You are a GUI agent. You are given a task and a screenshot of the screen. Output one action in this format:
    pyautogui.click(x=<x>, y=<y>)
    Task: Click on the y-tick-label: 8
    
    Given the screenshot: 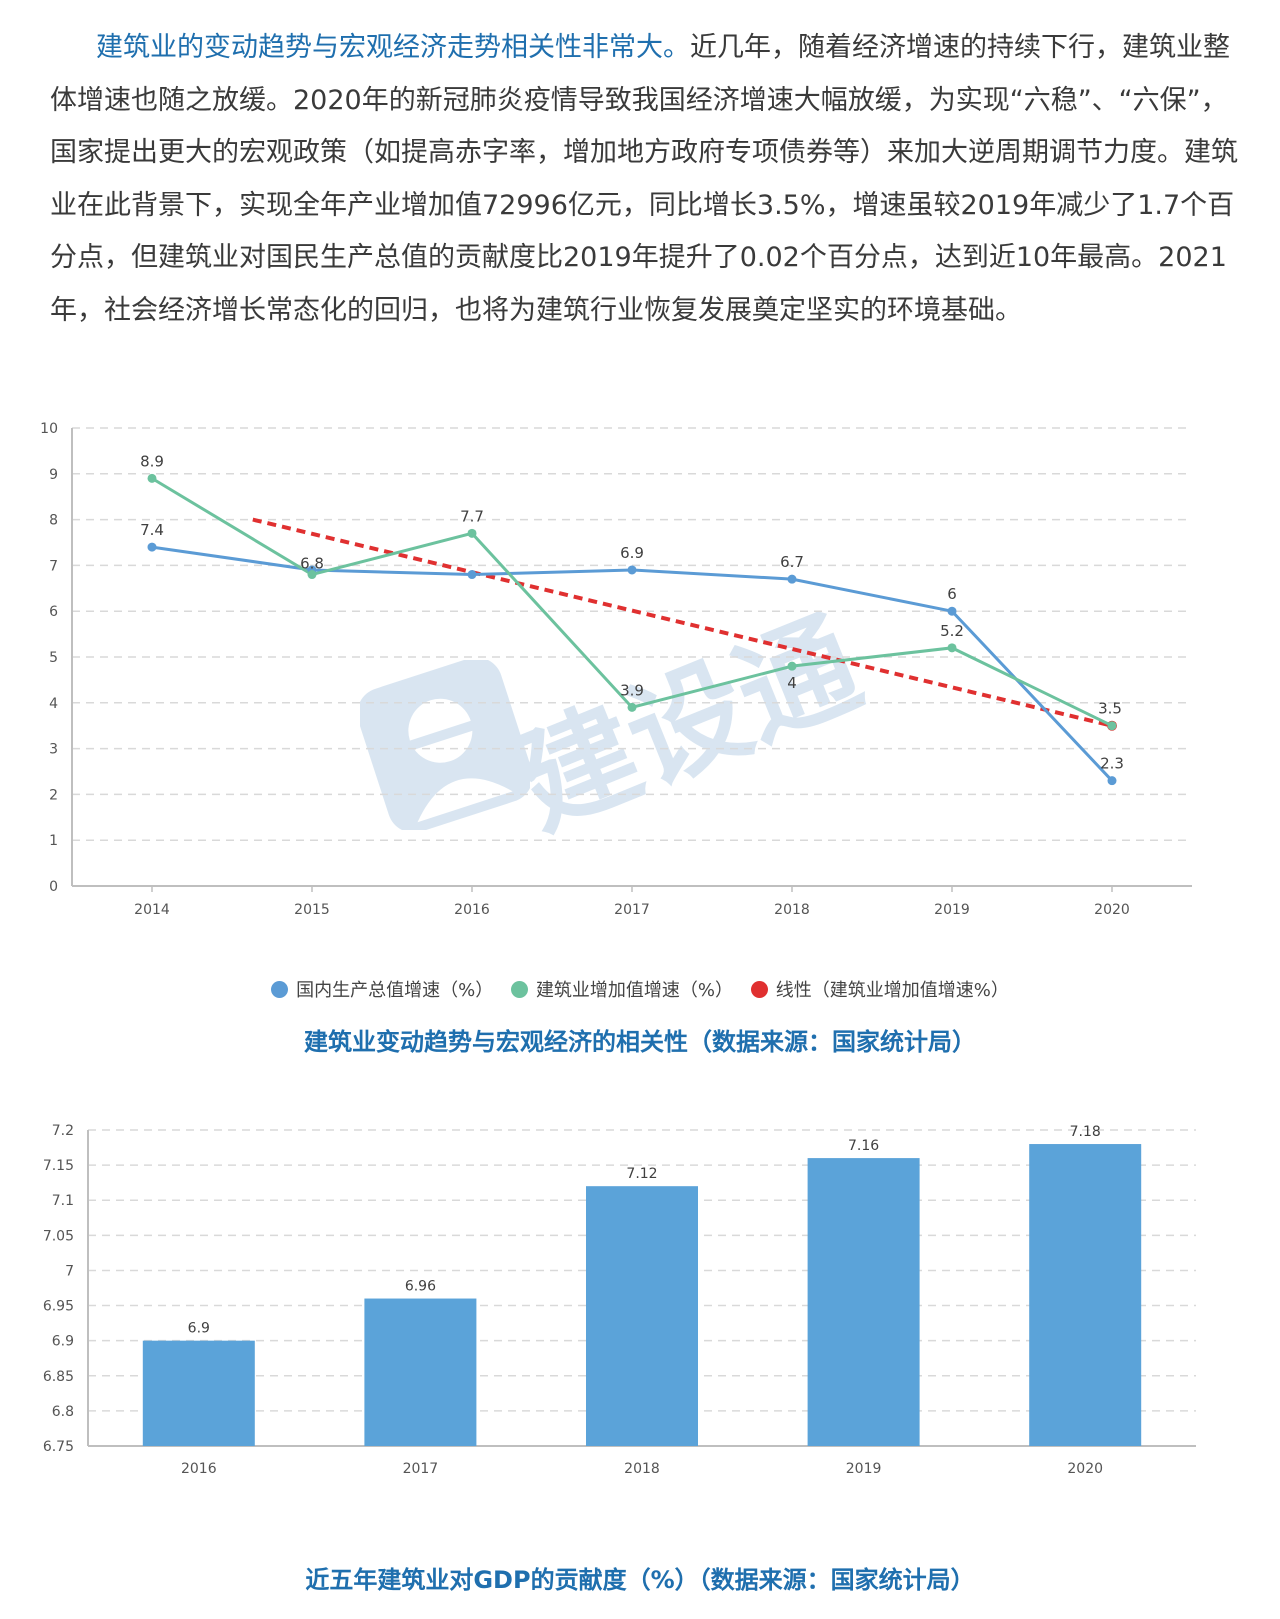 What is the action you would take?
    pyautogui.click(x=53, y=521)
    